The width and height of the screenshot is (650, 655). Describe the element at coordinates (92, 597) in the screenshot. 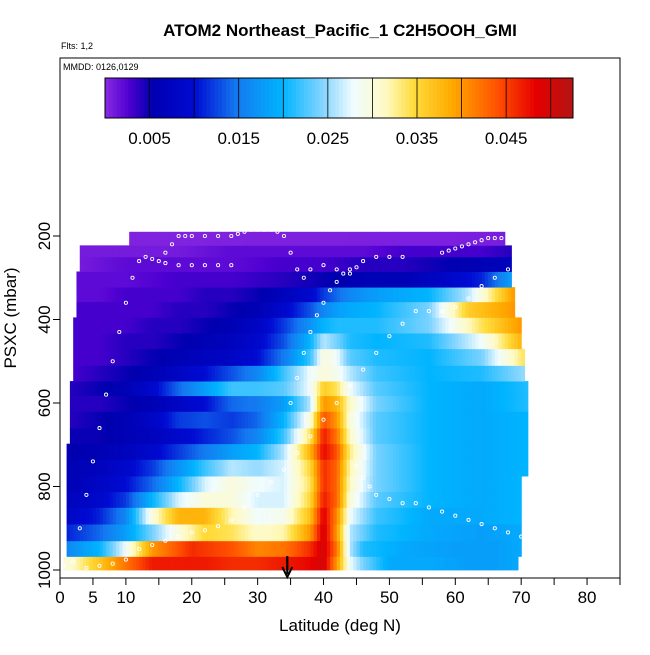

I see `x-tick-label: 5` at that location.